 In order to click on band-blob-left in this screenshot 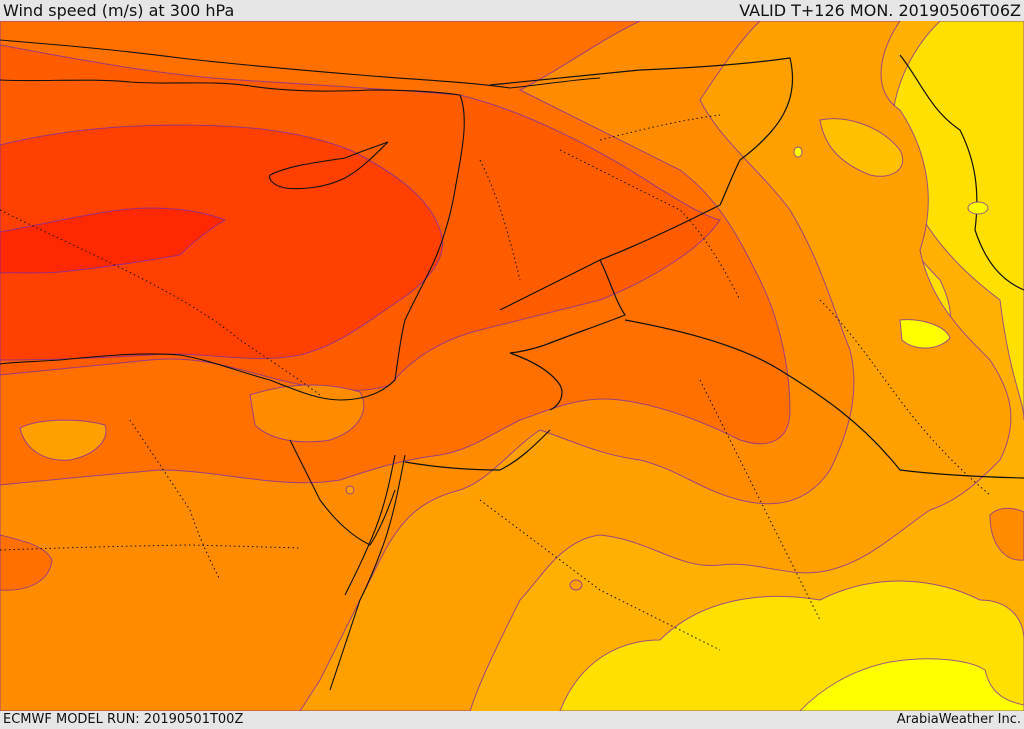, I will do `click(26, 562)`.